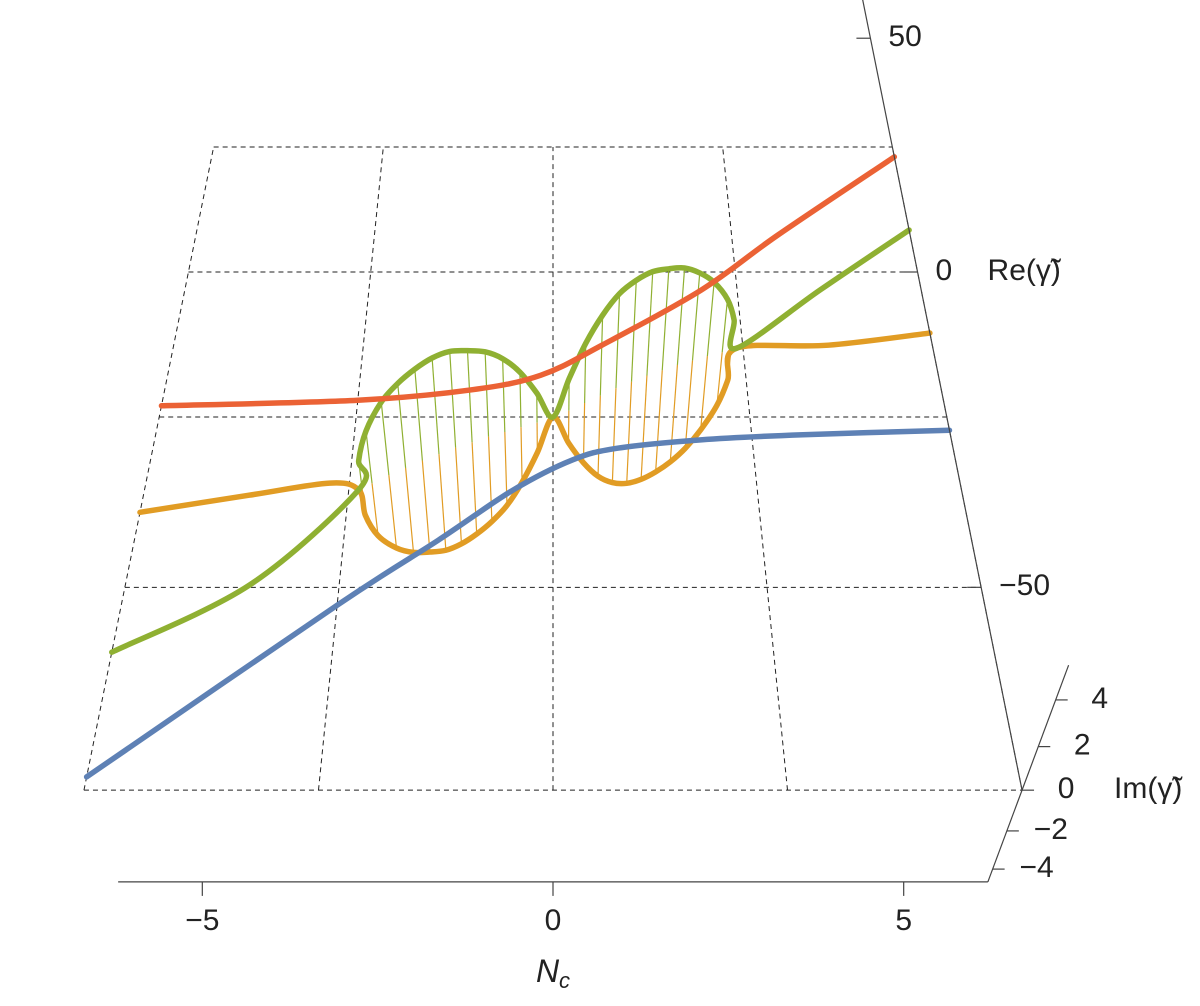 The height and width of the screenshot is (1006, 1200). I want to click on z-tick-label: 0, so click(944, 270).